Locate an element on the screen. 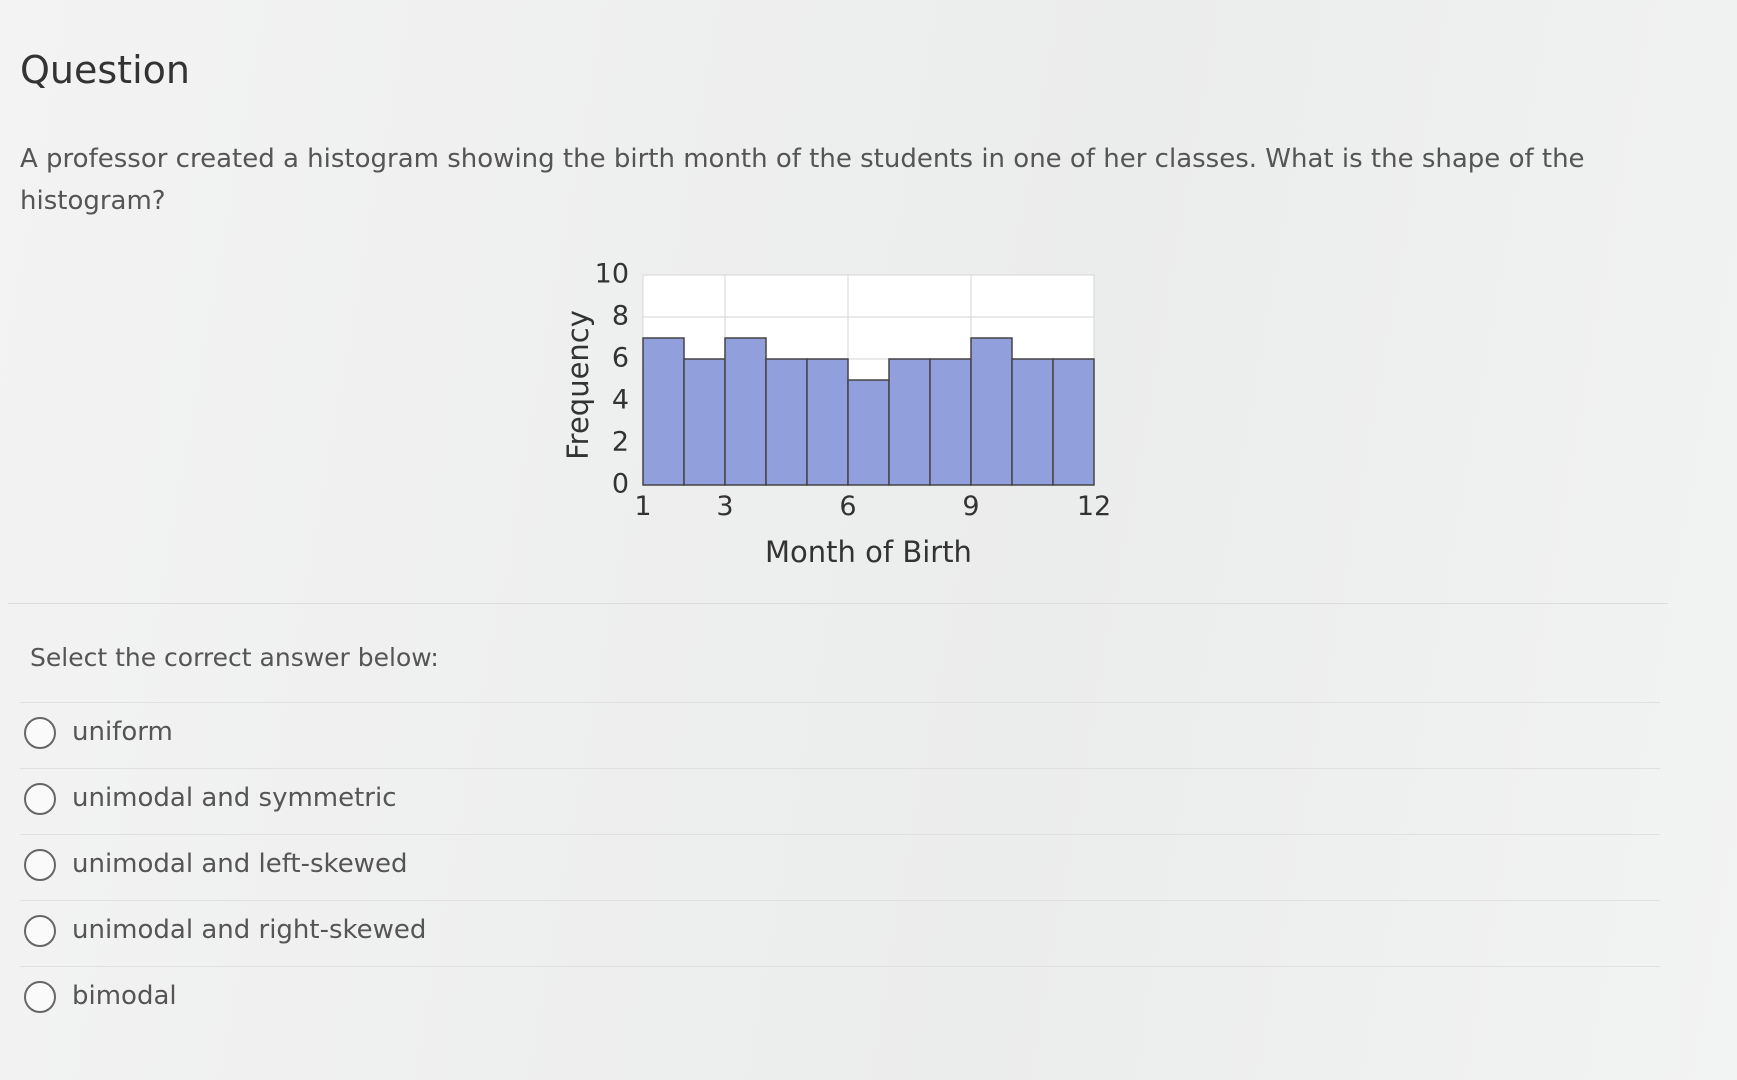 This screenshot has width=1737, height=1080. y-axis-label: Frequency is located at coordinates (578, 385).